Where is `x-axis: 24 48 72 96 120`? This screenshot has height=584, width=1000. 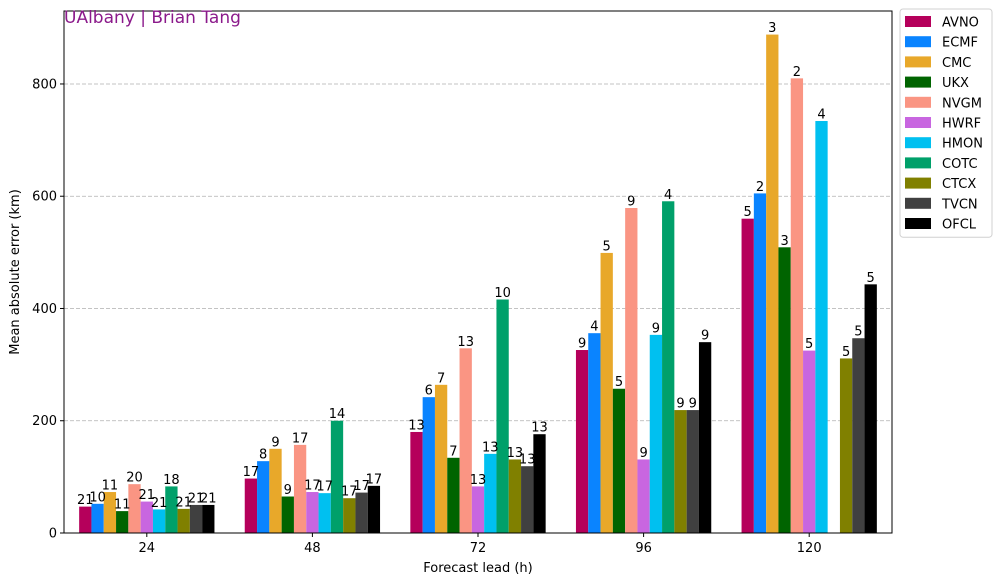
x-axis: 24 48 72 96 120 is located at coordinates (480, 544).